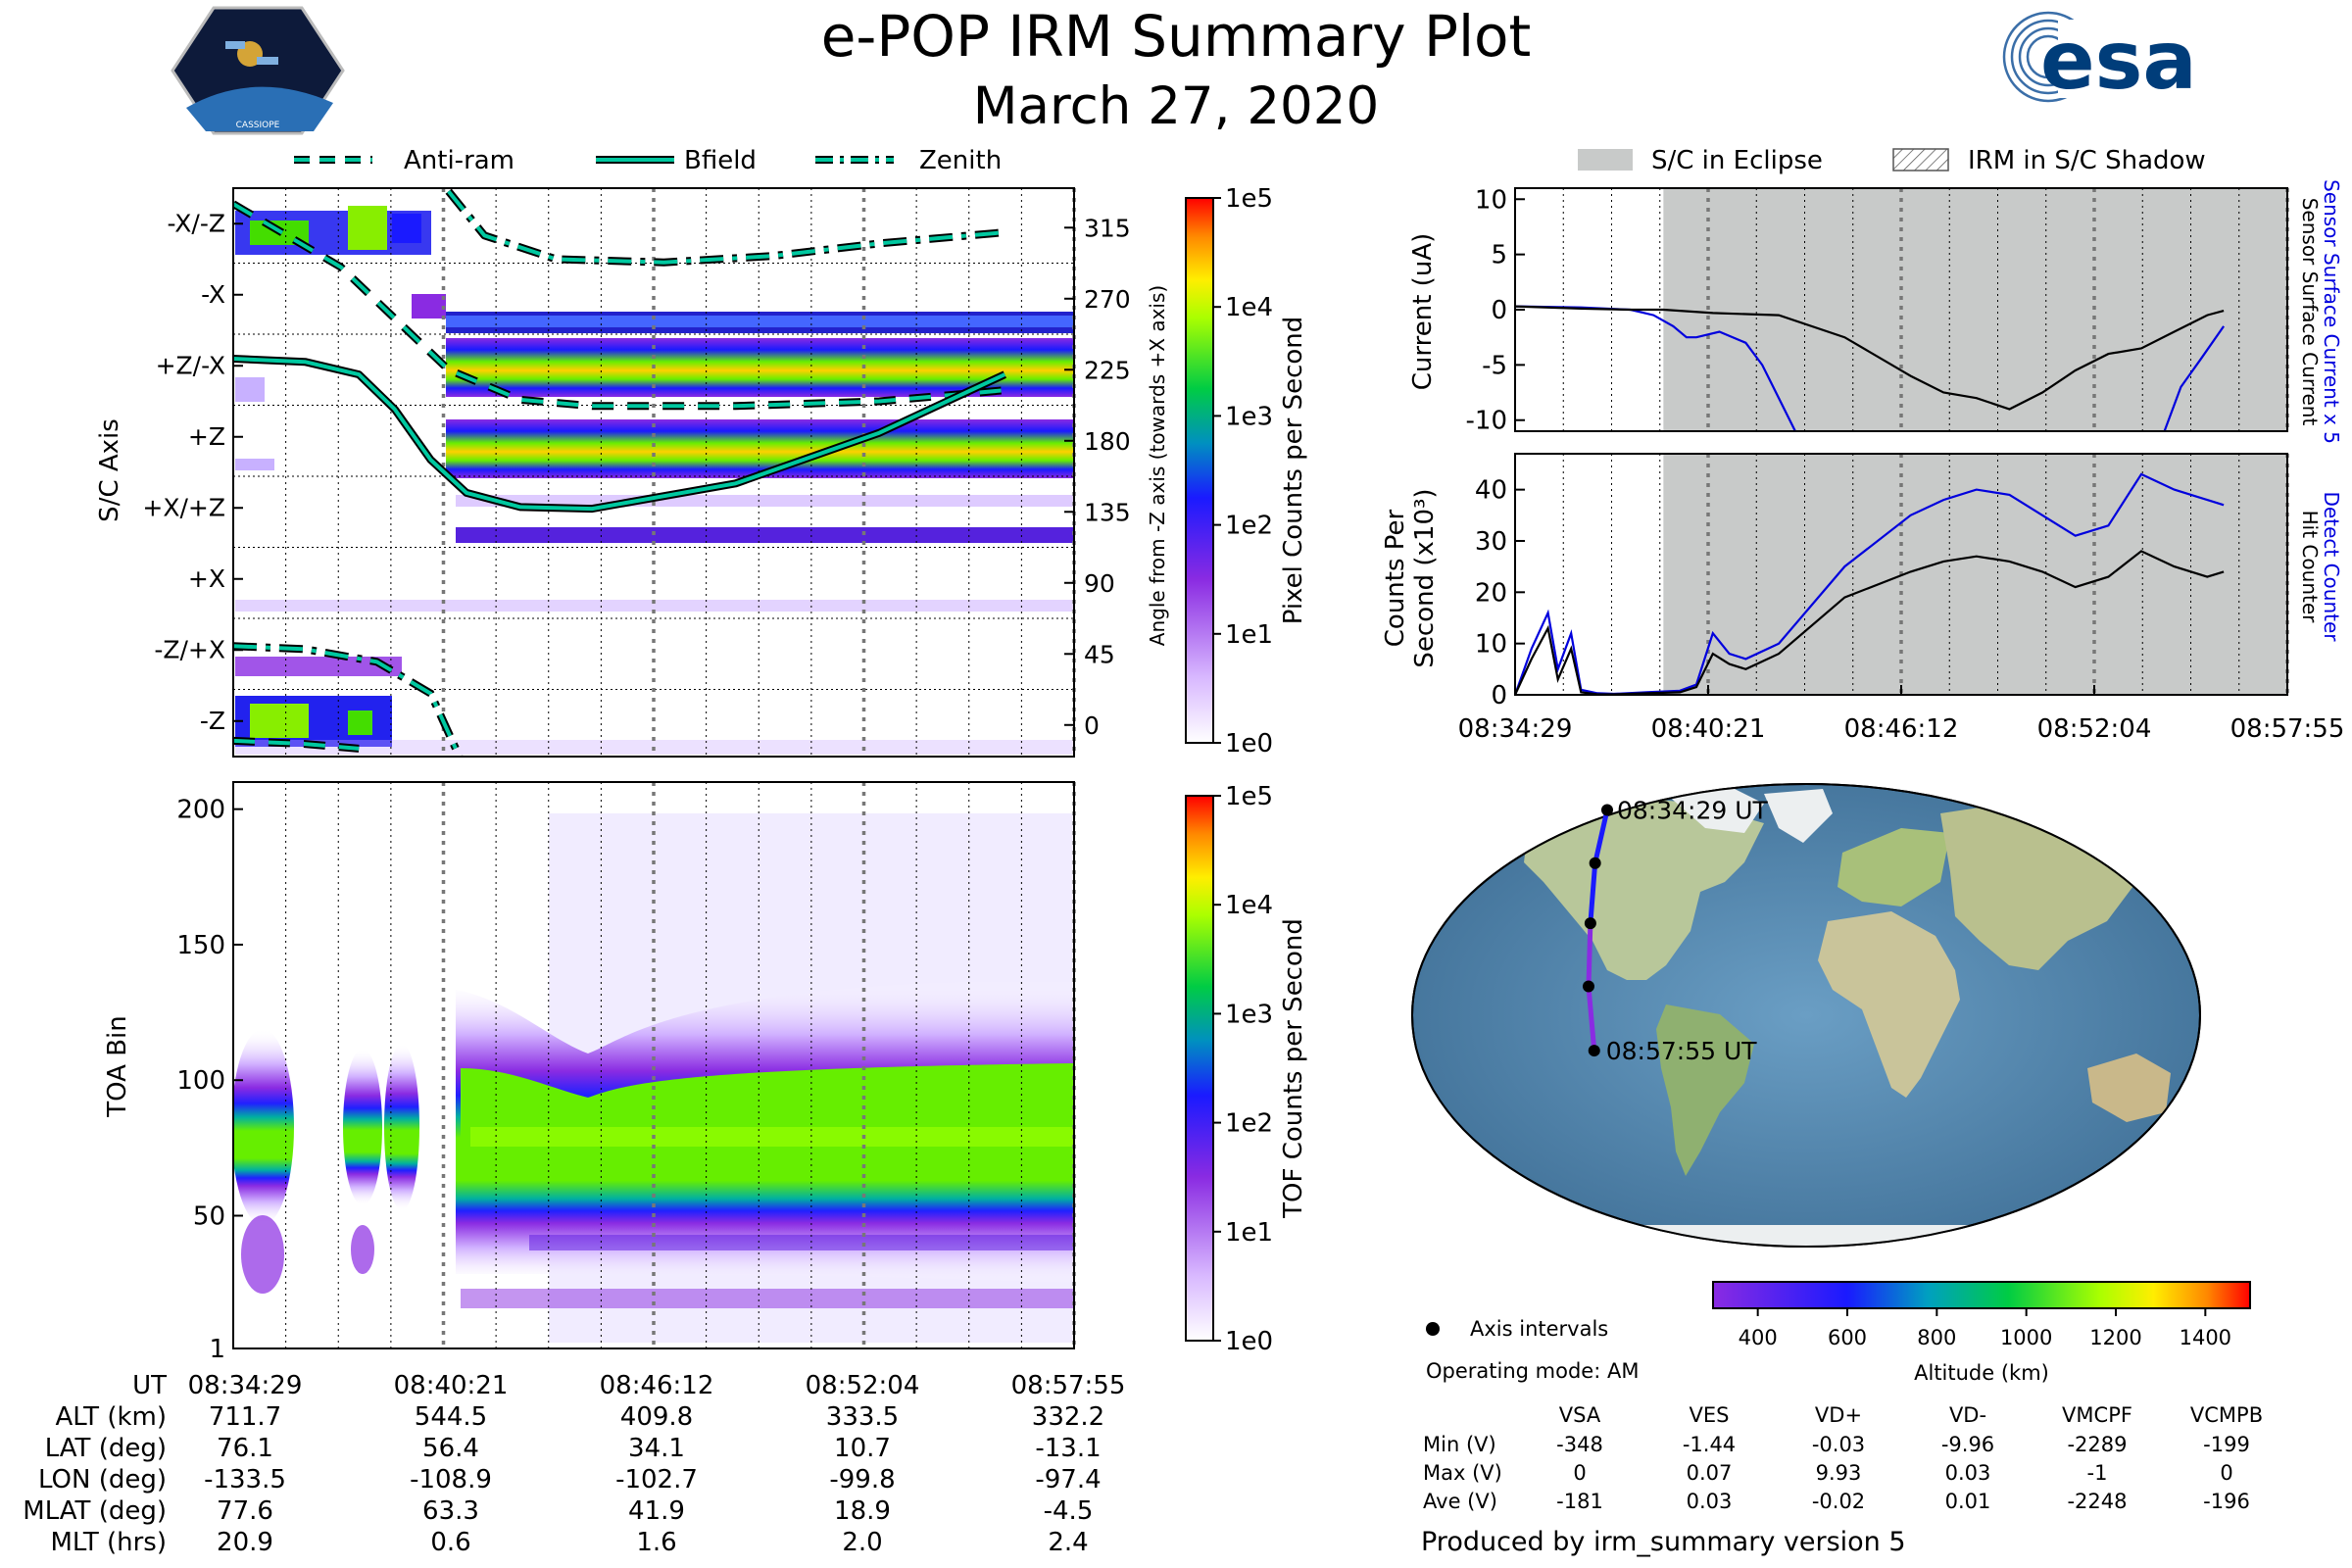  Describe the element at coordinates (1936, 1337) in the screenshot. I see `altitude-tick-label: 800` at that location.